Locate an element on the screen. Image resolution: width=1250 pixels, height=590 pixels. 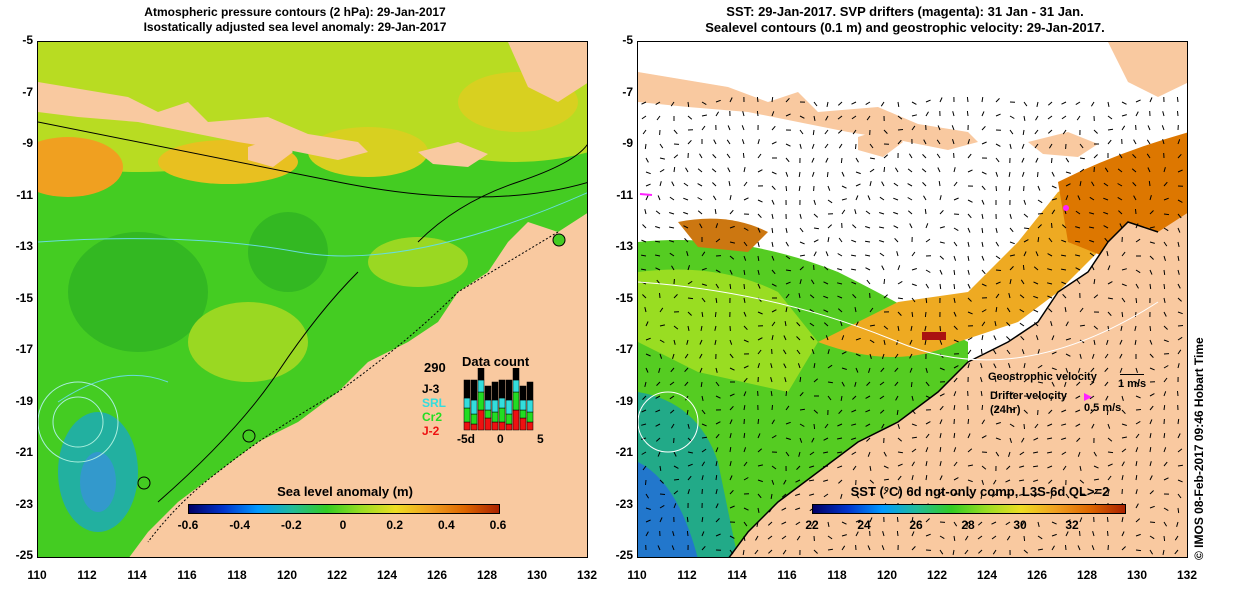
right-y-tick-label: -15 is located at coordinates (624, 297).